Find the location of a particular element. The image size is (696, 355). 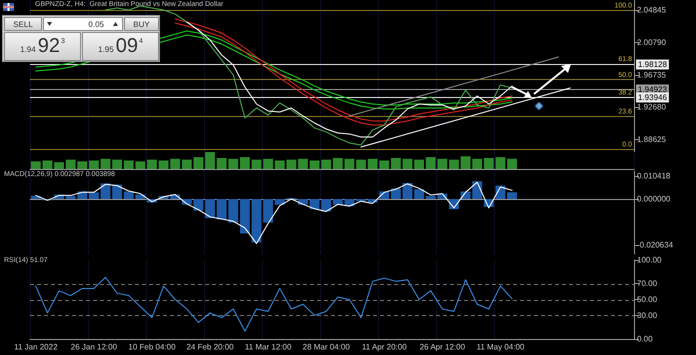

annotation: 1.94 is located at coordinates (28, 49).